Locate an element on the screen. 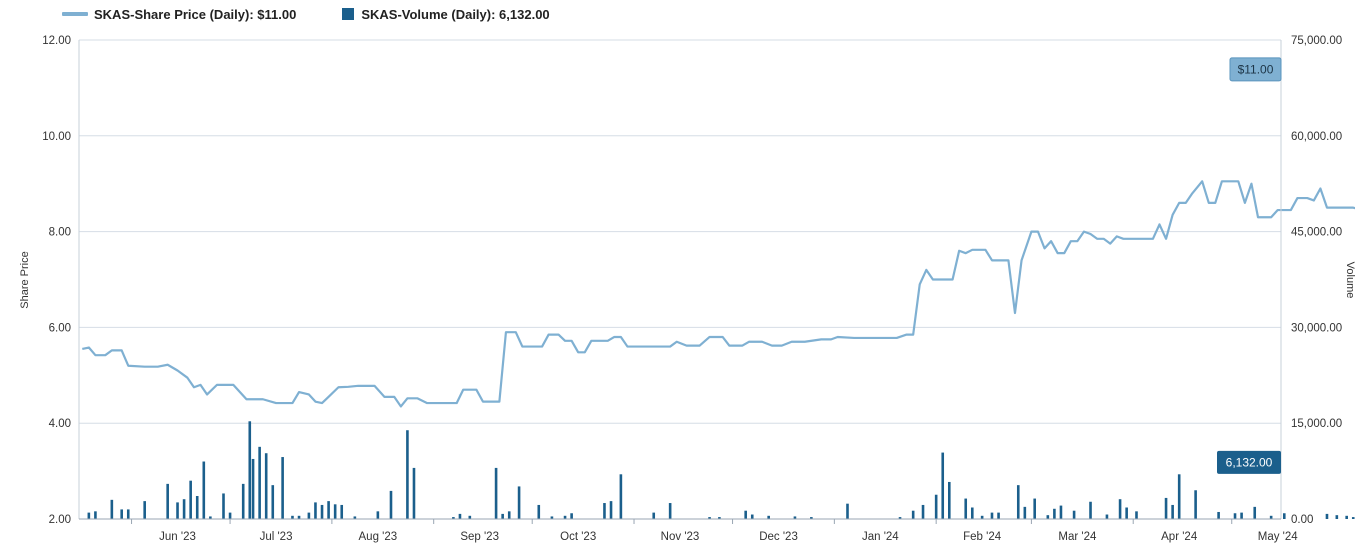  right-tick-label: 75,000.00 is located at coordinates (1316, 41).